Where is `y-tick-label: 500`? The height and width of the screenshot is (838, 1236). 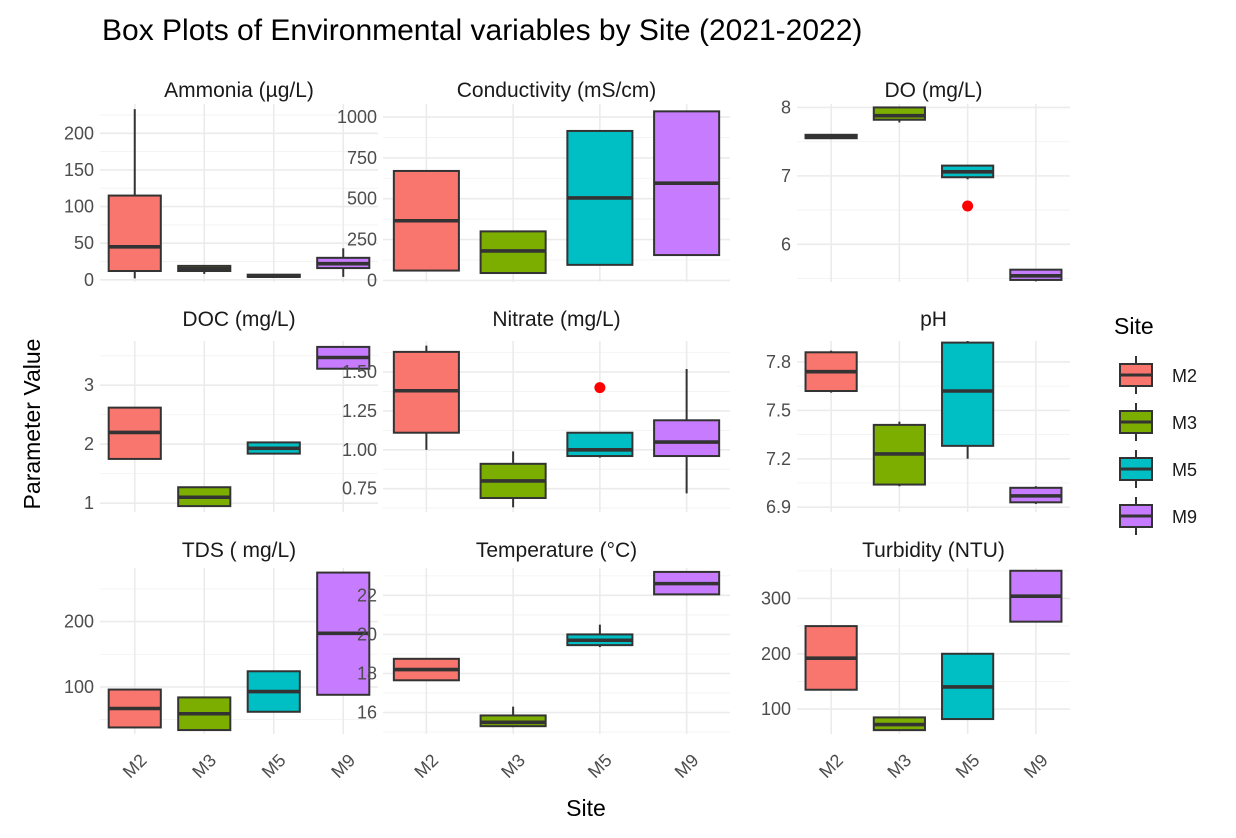
y-tick-label: 500 is located at coordinates (362, 199).